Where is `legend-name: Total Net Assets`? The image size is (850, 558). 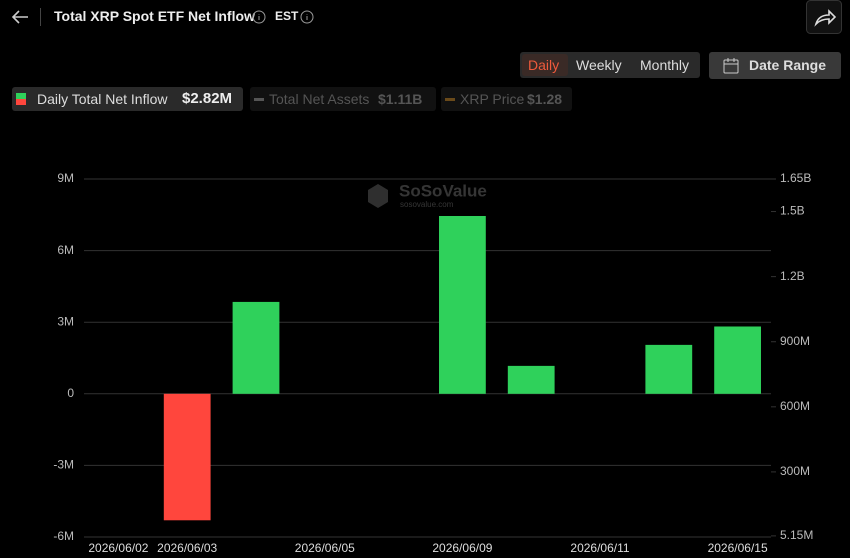 legend-name: Total Net Assets is located at coordinates (319, 99).